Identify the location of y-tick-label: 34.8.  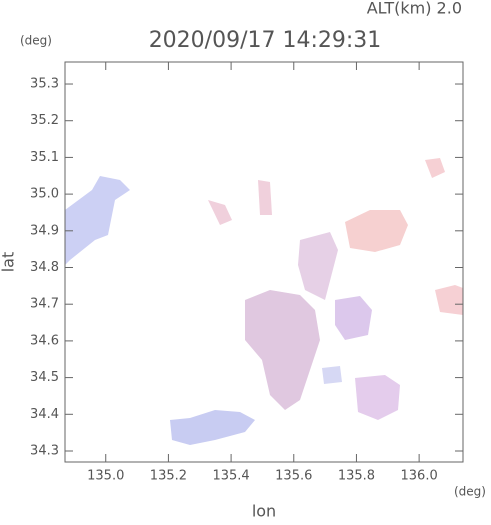
(44, 267).